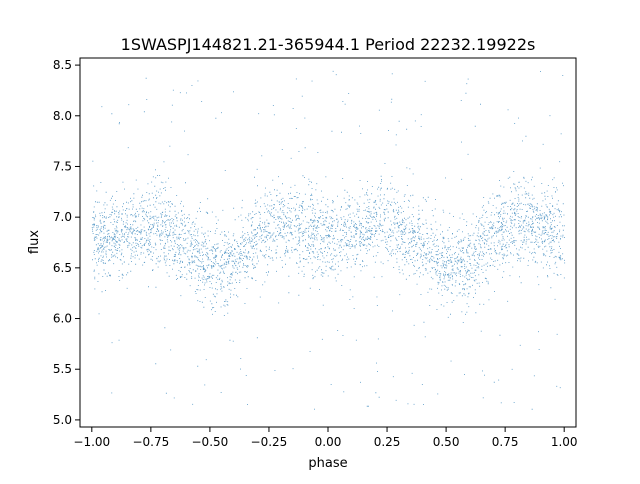  What do you see at coordinates (505, 442) in the screenshot?
I see `x-tick-label: 0.75` at bounding box center [505, 442].